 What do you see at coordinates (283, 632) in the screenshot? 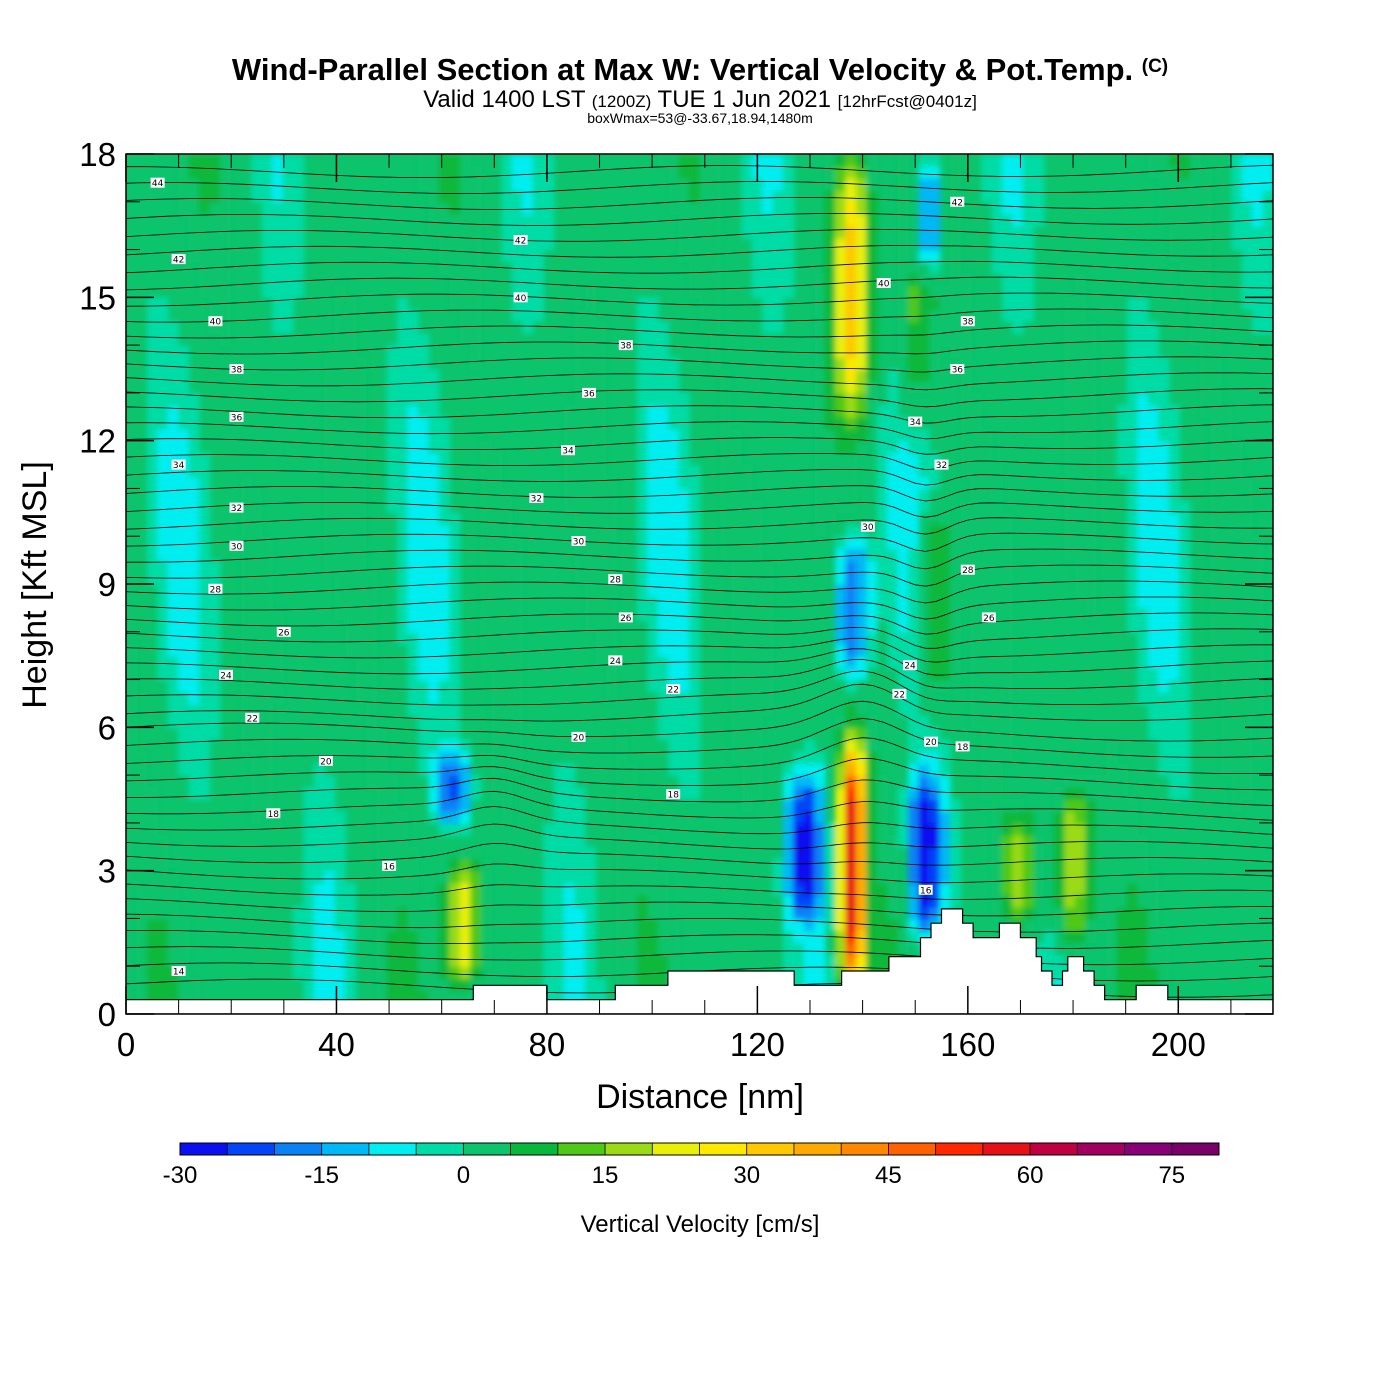
I see `isentrope-label: 26` at bounding box center [283, 632].